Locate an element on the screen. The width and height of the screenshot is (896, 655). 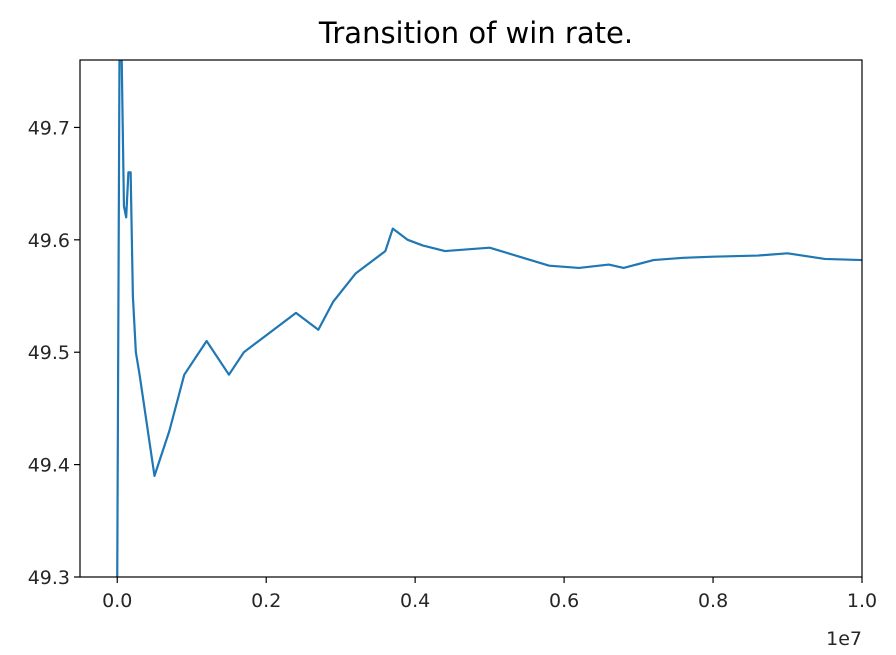
x-tick-label: 1.0 is located at coordinates (862, 601).